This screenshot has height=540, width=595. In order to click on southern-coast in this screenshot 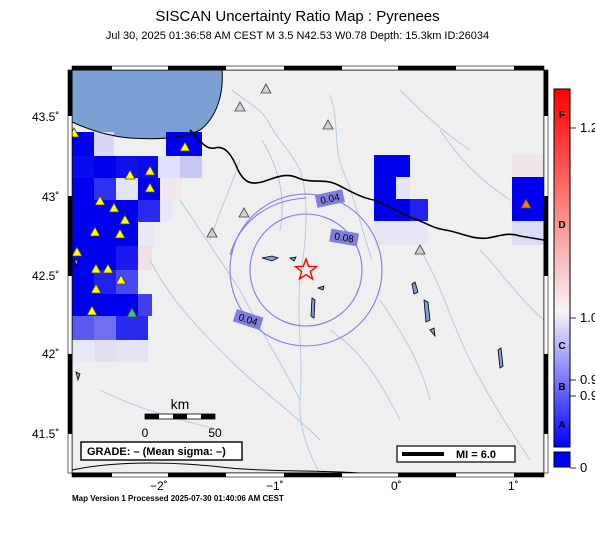, I will do `click(216, 467)`.